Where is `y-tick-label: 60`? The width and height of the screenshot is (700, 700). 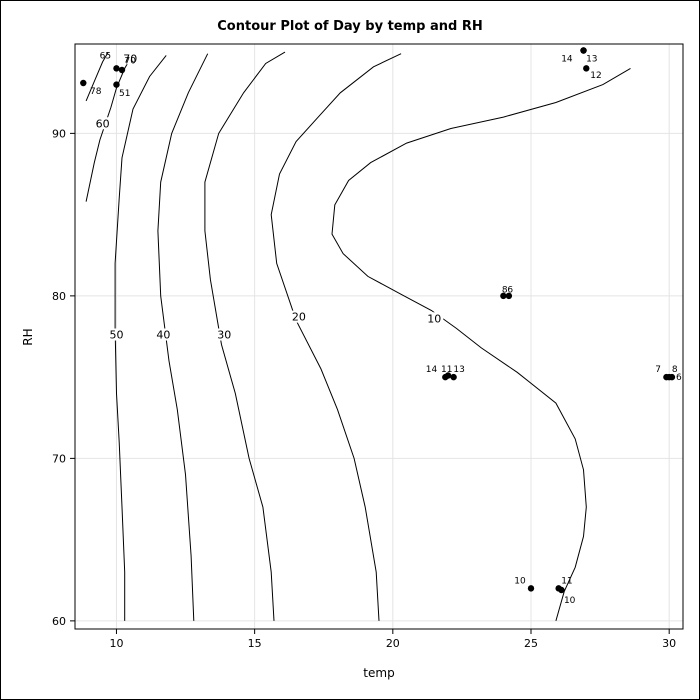 y-tick-label: 60 is located at coordinates (59, 621).